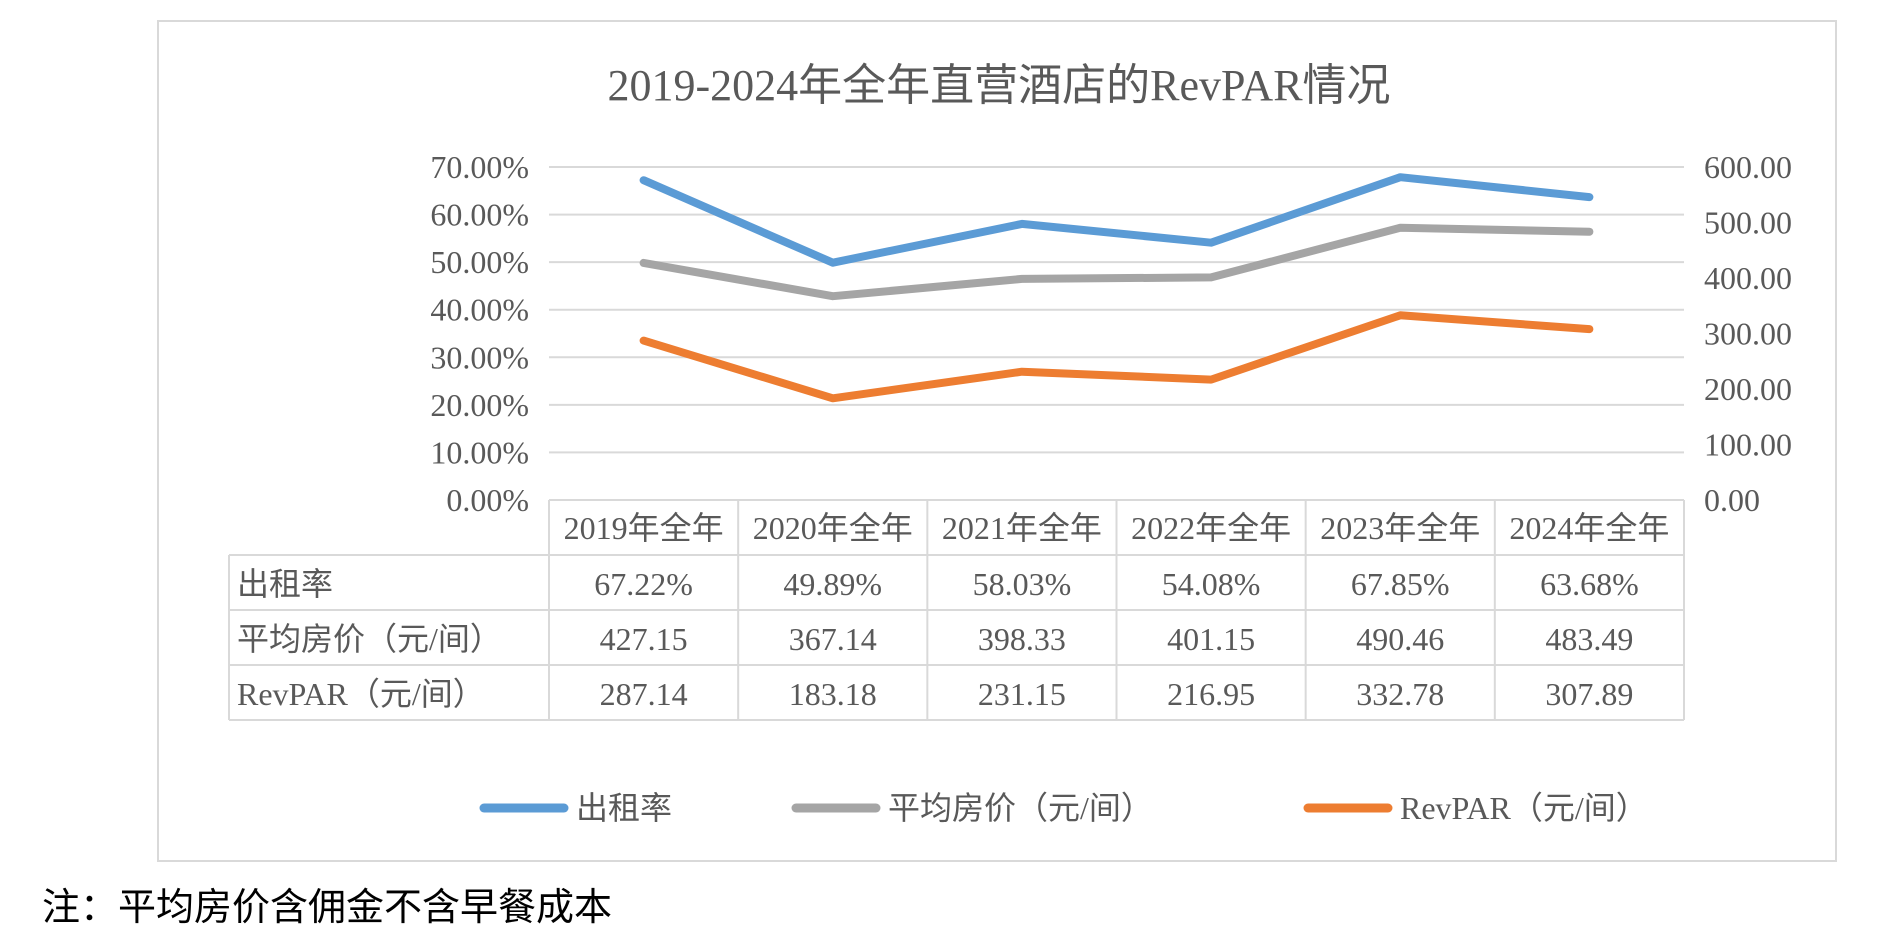  What do you see at coordinates (1211, 639) in the screenshot?
I see `table-cell-value: 401.15` at bounding box center [1211, 639].